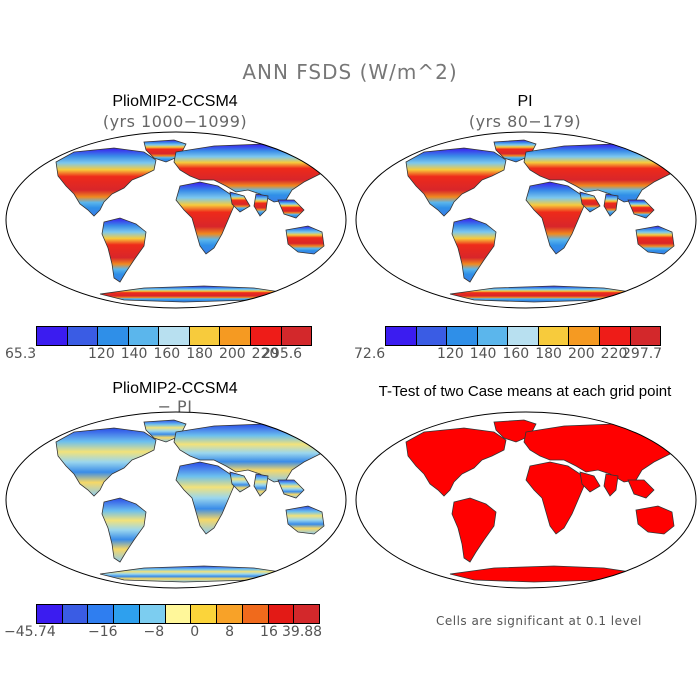 The image size is (700, 700). Describe the element at coordinates (103, 632) in the screenshot. I see `colorbar-tick-label: −16` at that location.